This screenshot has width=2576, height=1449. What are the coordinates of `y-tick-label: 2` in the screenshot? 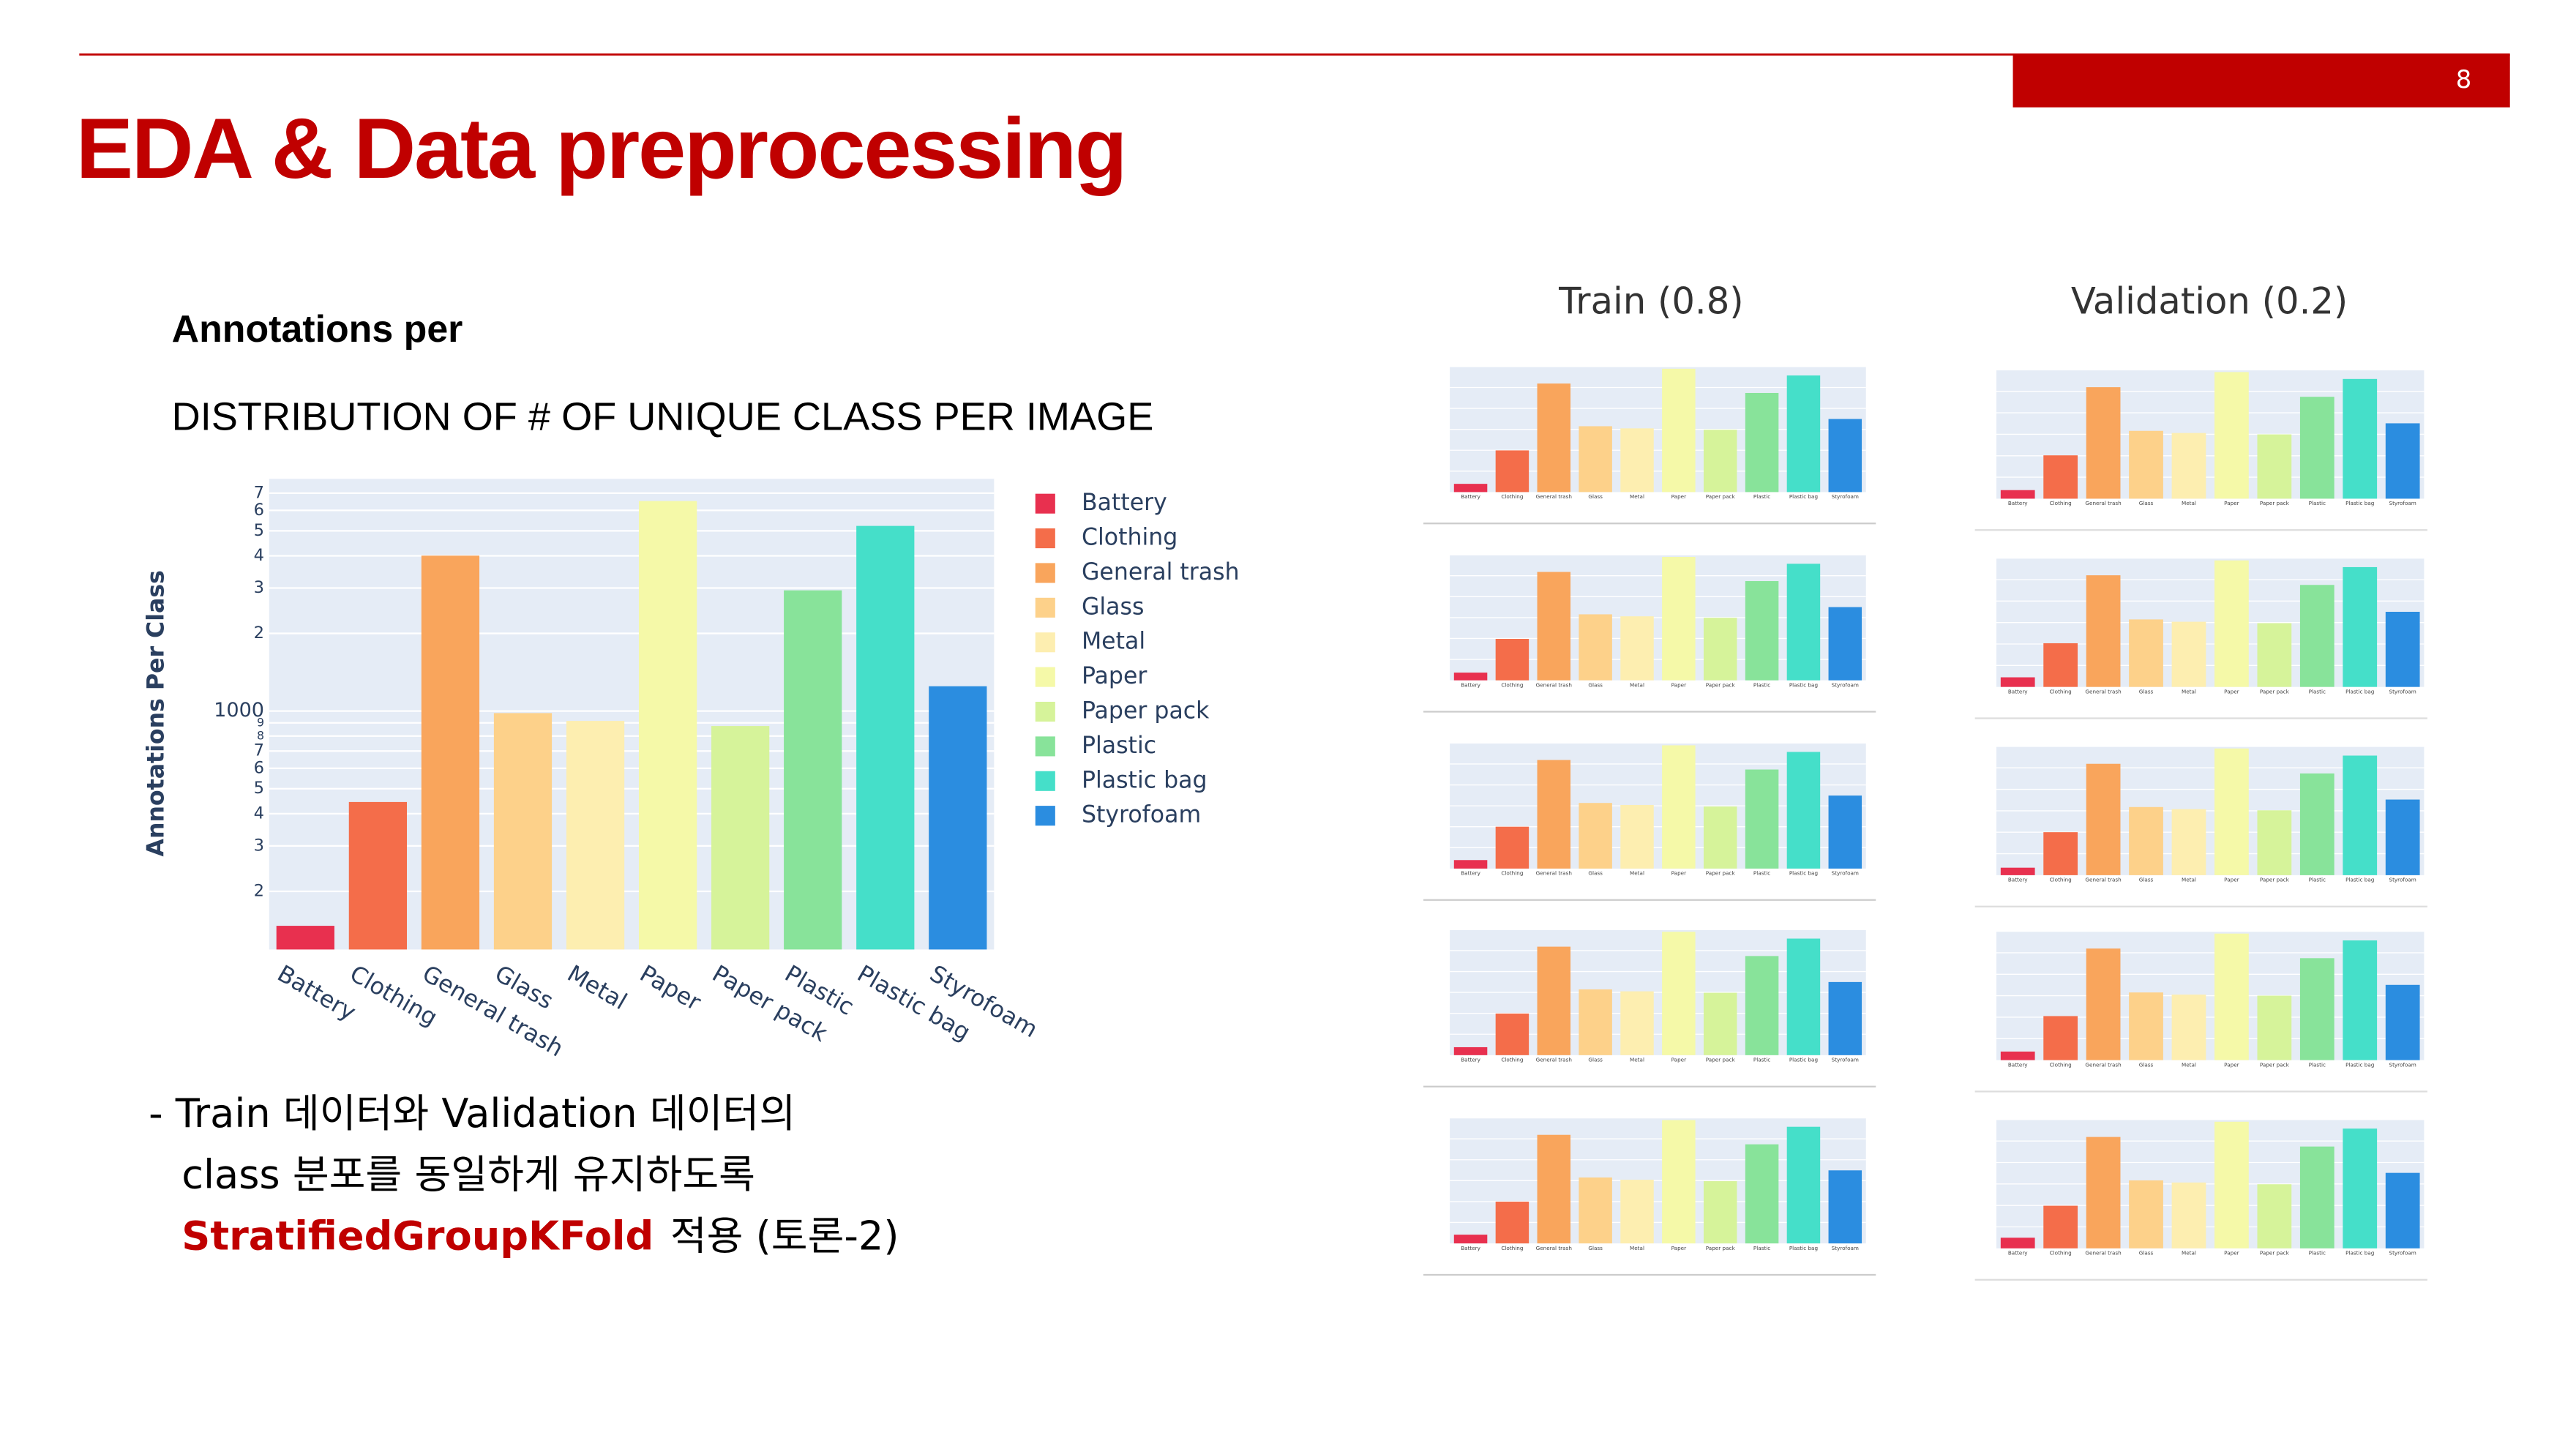 It's located at (259, 890).